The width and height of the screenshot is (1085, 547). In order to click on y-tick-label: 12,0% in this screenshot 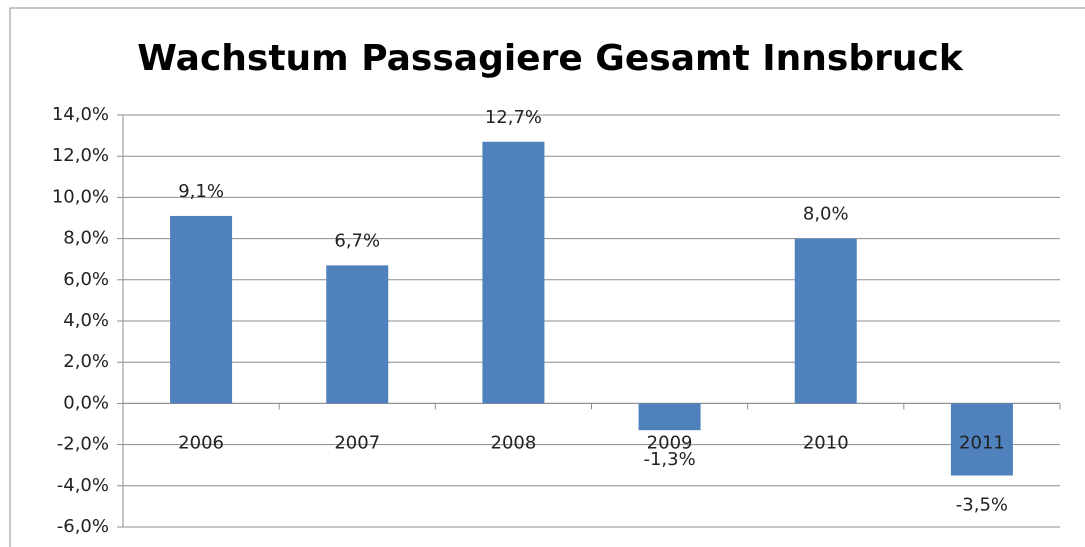, I will do `click(80, 155)`.